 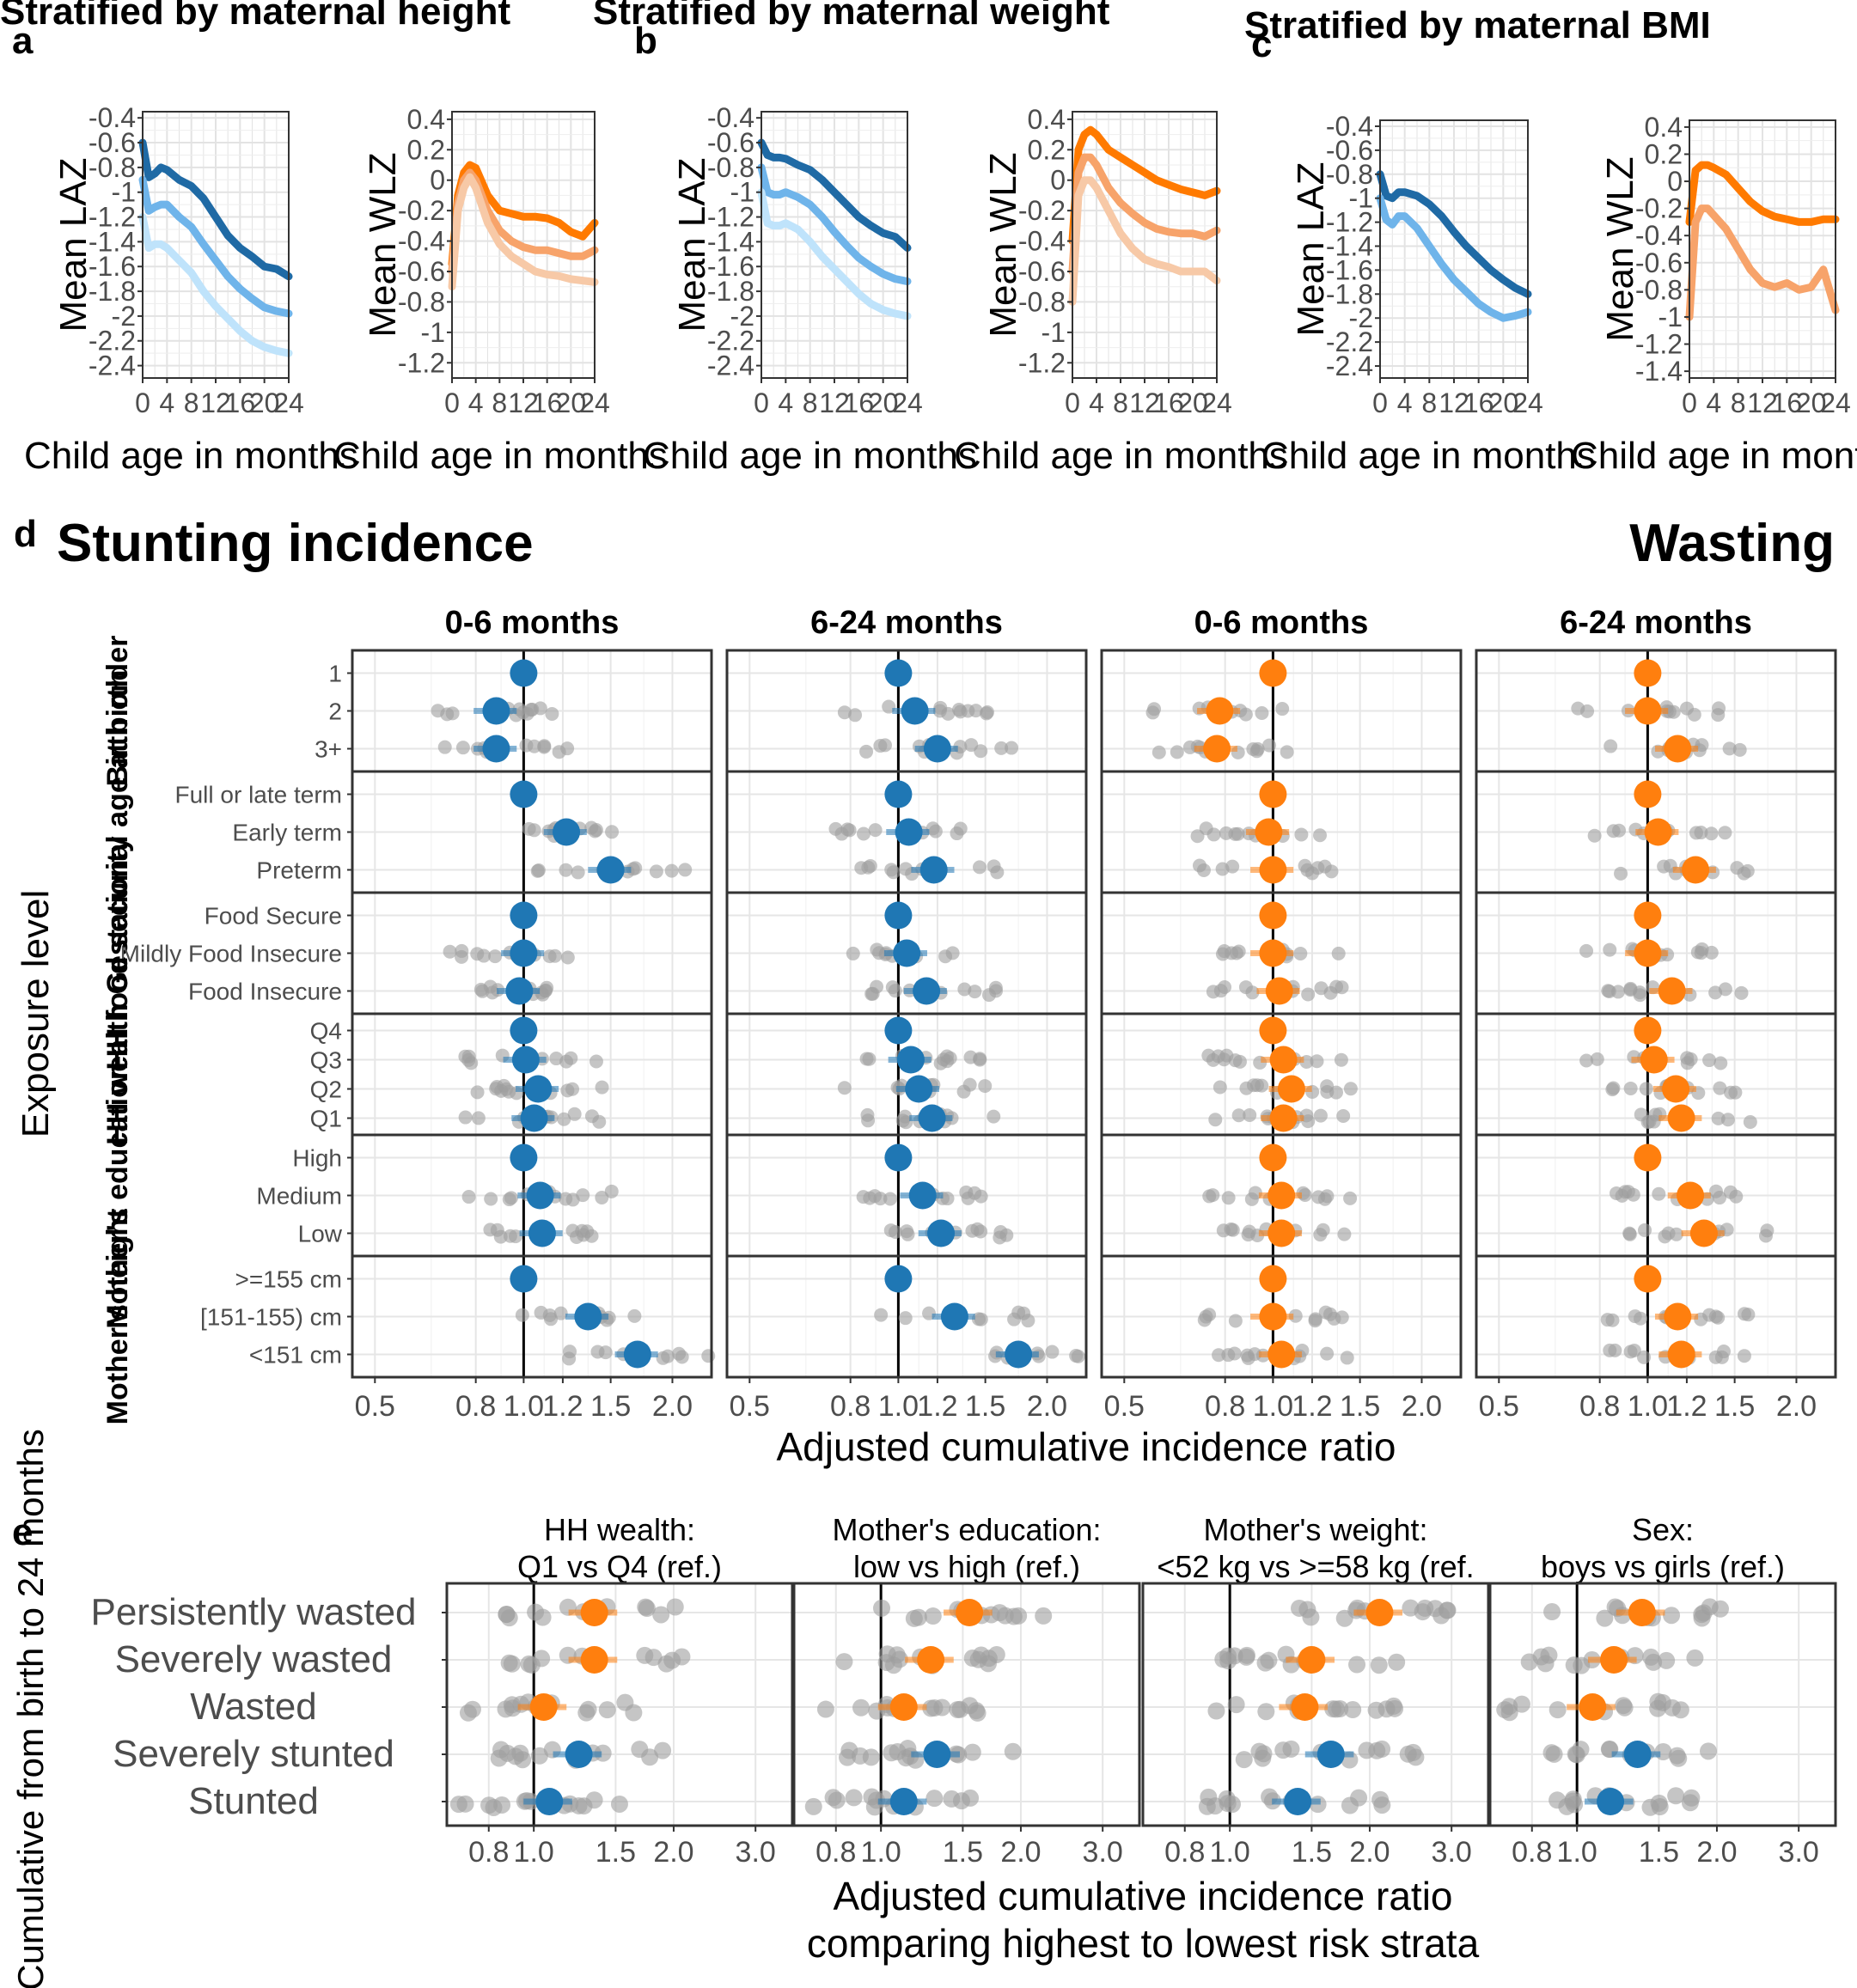 What do you see at coordinates (1422, 1406) in the screenshot?
I see `x-tick-label: 2.0` at bounding box center [1422, 1406].